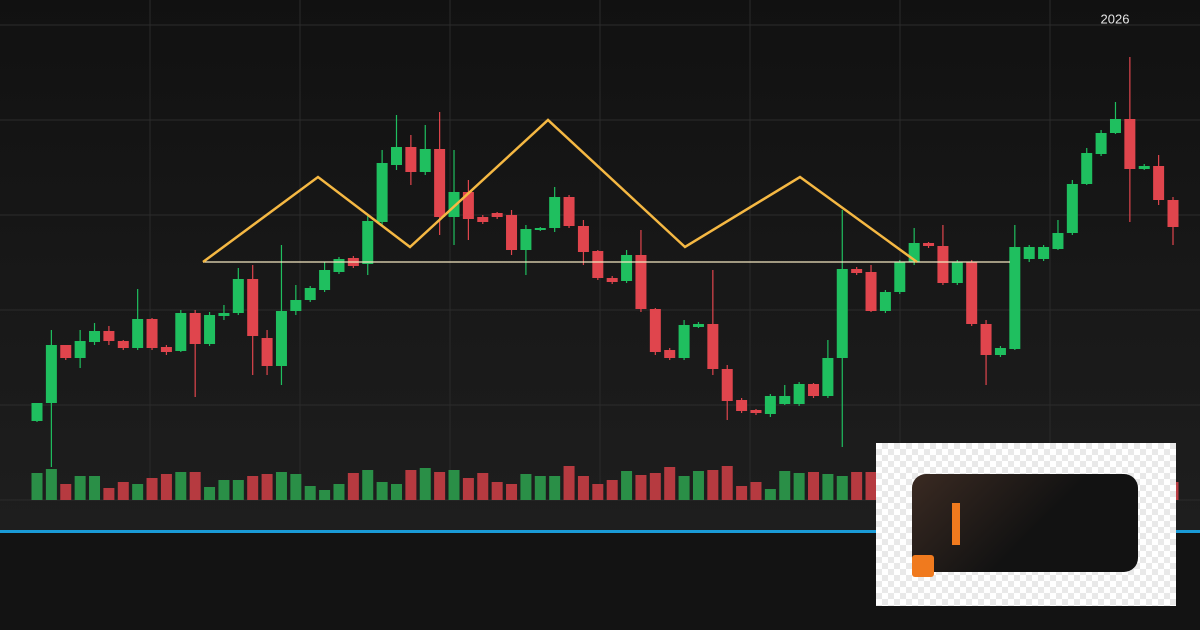 Image resolution: width=1200 pixels, height=630 pixels. Describe the element at coordinates (956, 524) in the screenshot. I see `logo-bar` at that location.